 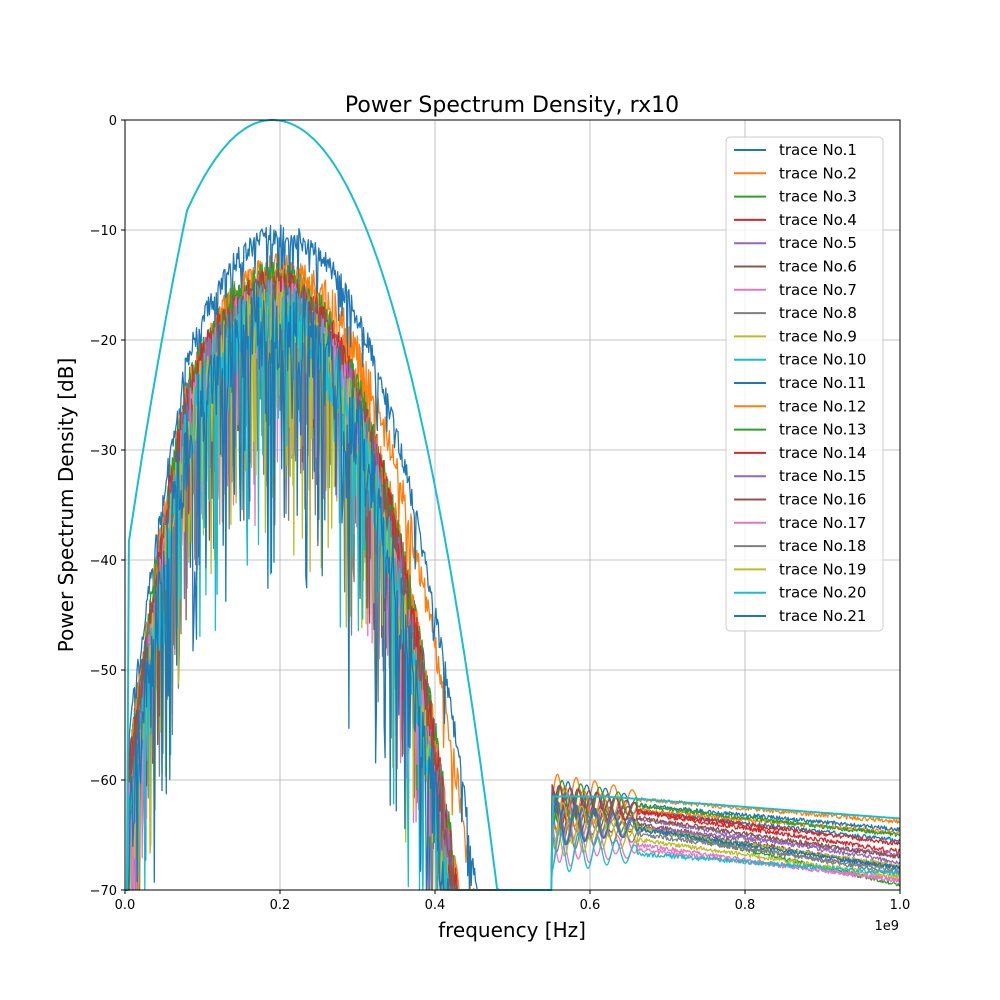 I want to click on legend-label: trace No.12, so click(x=822, y=406).